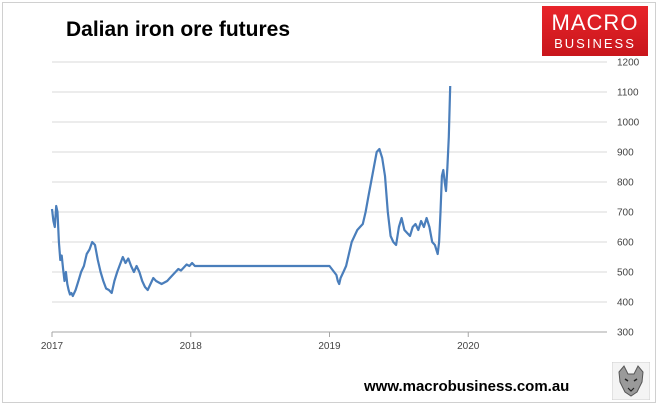 The width and height of the screenshot is (660, 409). What do you see at coordinates (191, 346) in the screenshot?
I see `x-tick-label: 2018` at bounding box center [191, 346].